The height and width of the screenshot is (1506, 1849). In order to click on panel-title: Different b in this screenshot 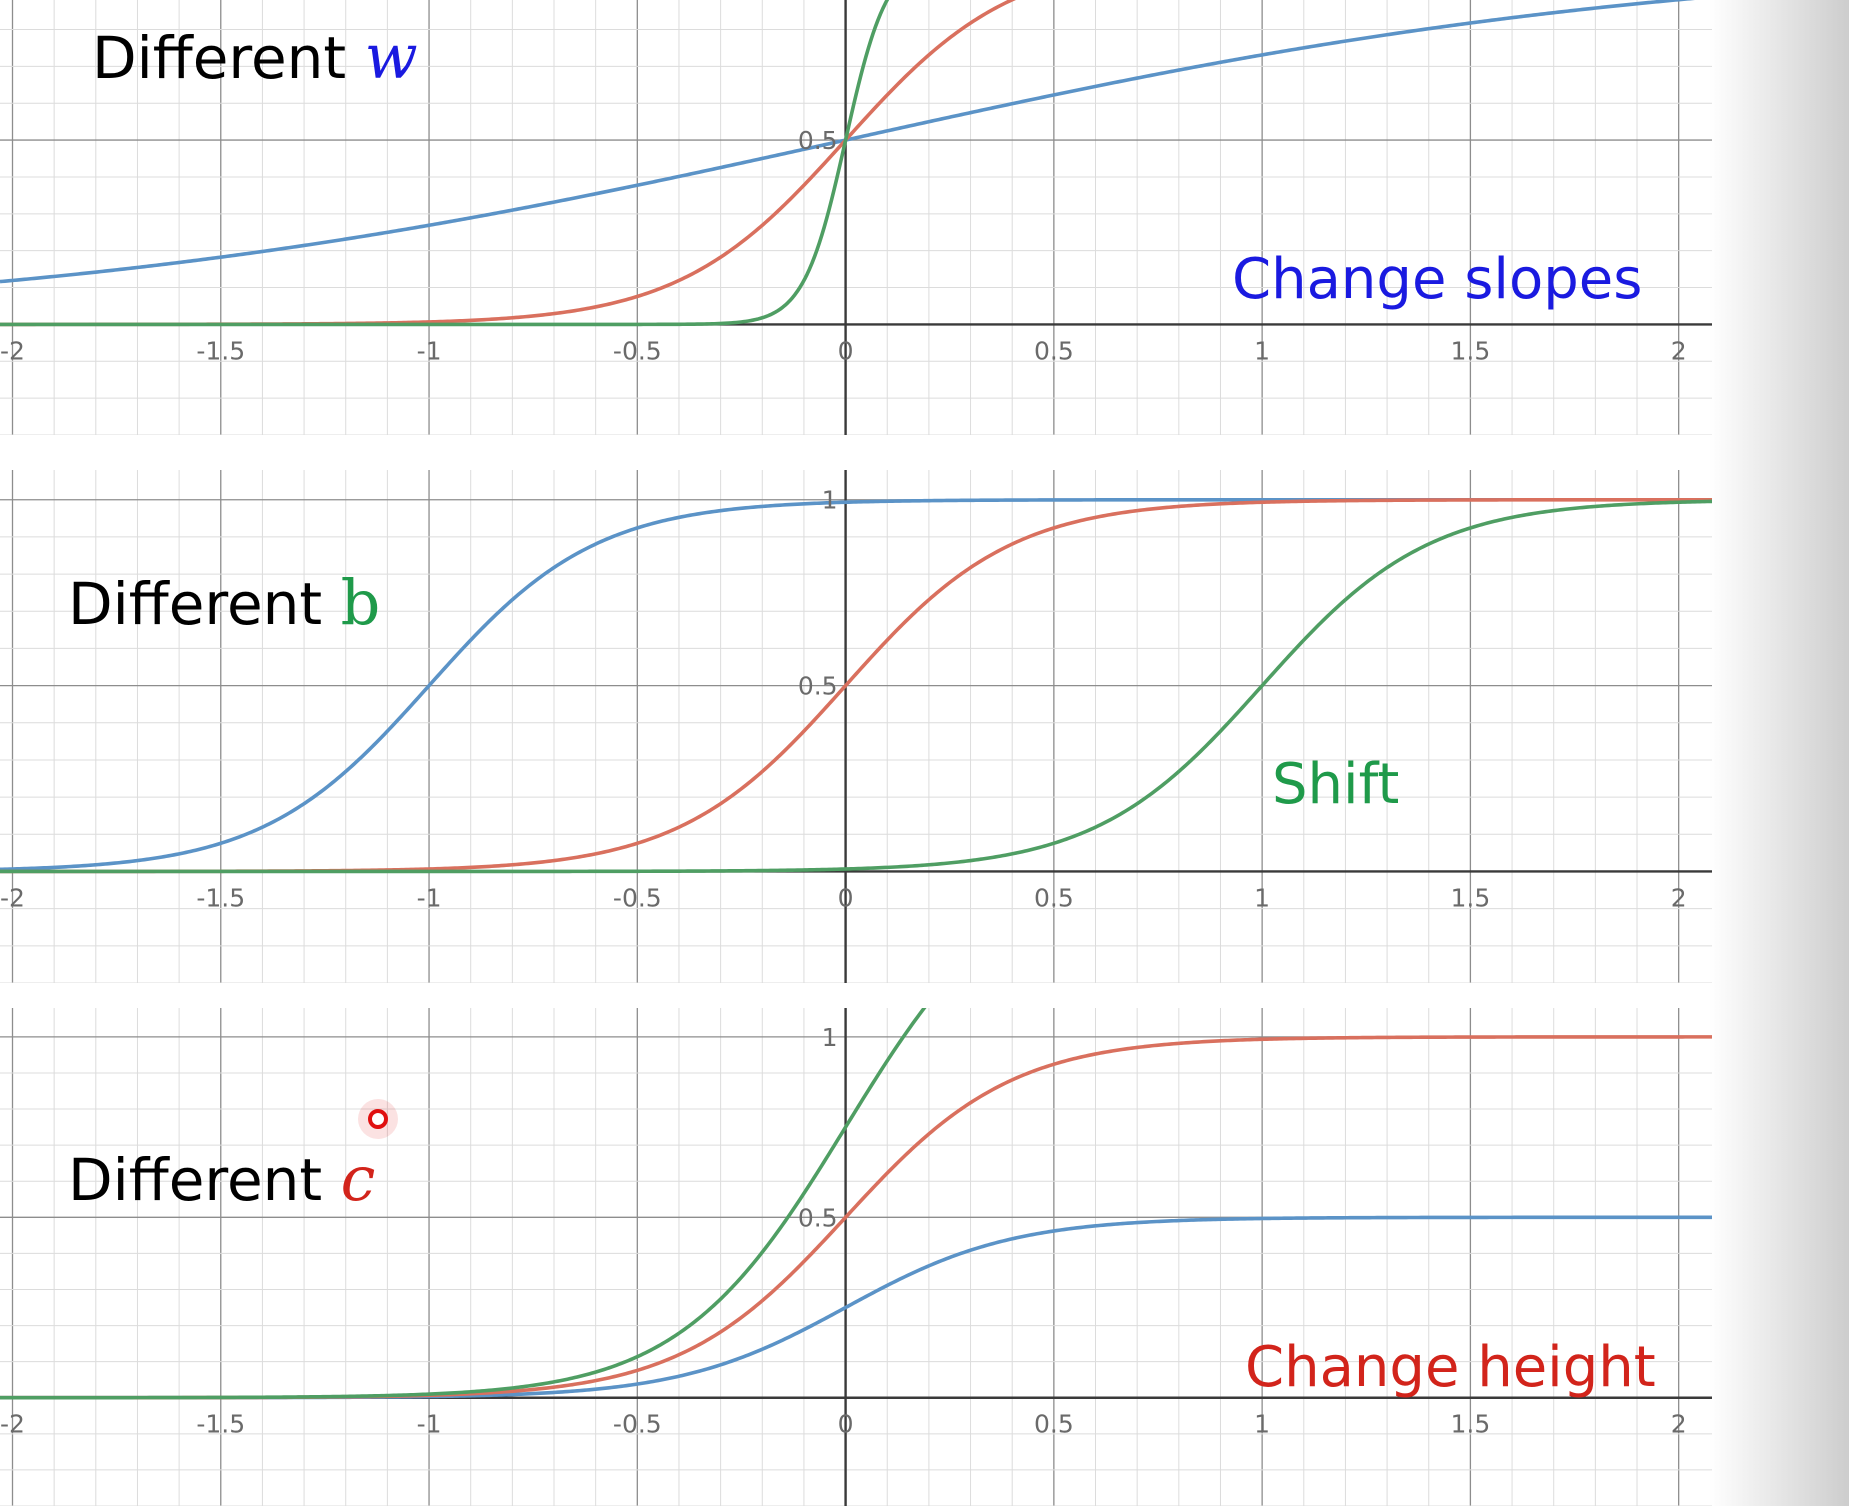, I will do `click(224, 602)`.